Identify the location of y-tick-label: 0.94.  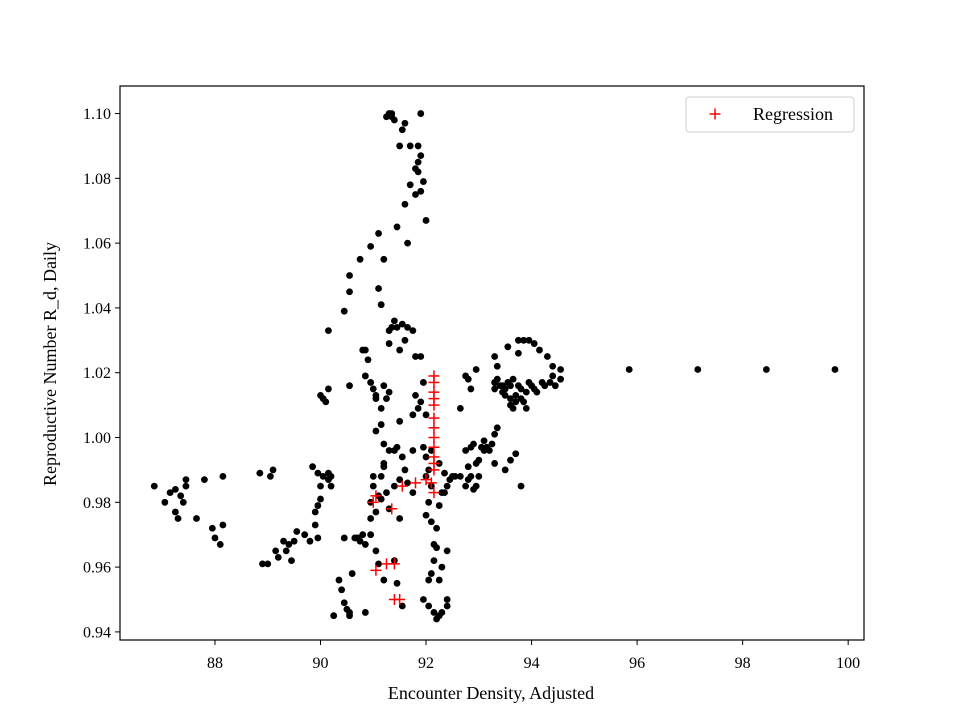
(97, 632).